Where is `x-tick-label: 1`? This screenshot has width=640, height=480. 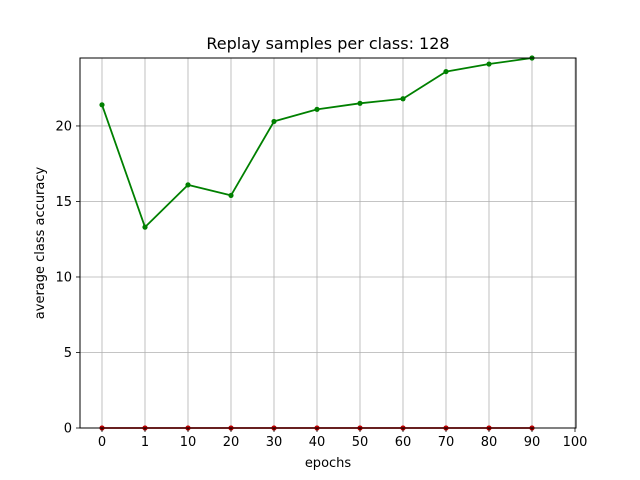
x-tick-label: 1 is located at coordinates (145, 442).